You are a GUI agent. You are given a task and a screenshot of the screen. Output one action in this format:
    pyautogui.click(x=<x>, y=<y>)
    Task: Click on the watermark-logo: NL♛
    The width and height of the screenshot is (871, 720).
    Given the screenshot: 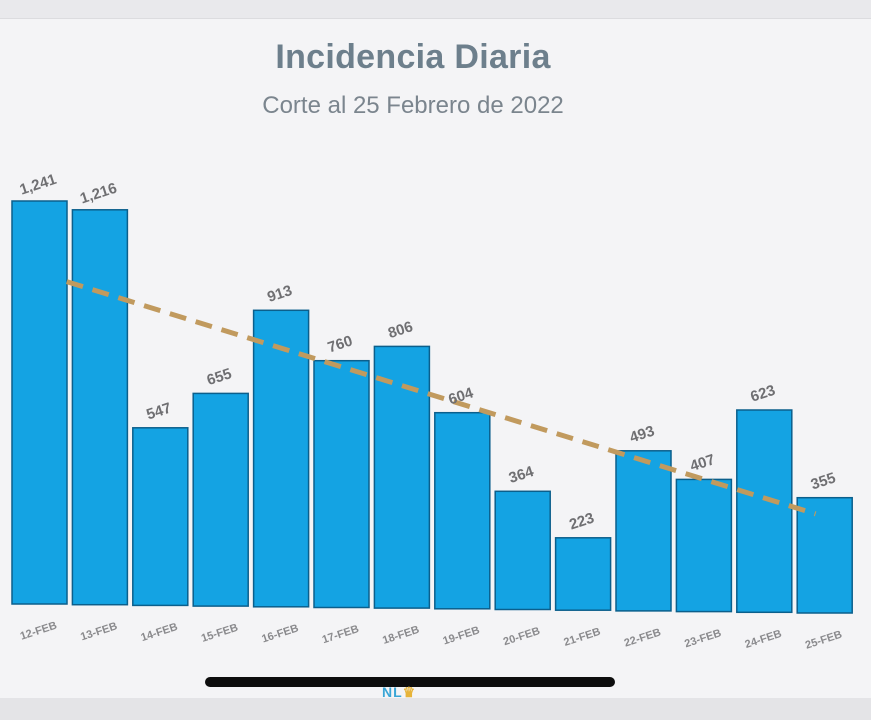 What is the action you would take?
    pyautogui.click(x=399, y=692)
    